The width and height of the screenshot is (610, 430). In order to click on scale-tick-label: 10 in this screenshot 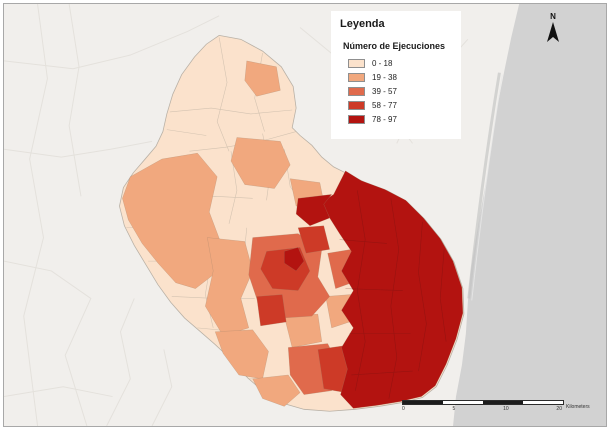, I will do `click(506, 409)`.